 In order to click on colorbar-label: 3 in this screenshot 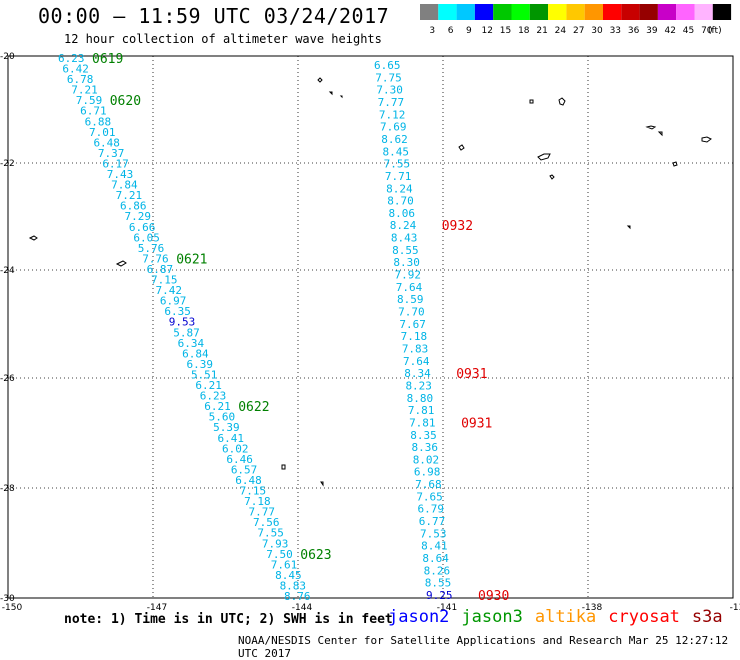, I will do `click(432, 31)`.